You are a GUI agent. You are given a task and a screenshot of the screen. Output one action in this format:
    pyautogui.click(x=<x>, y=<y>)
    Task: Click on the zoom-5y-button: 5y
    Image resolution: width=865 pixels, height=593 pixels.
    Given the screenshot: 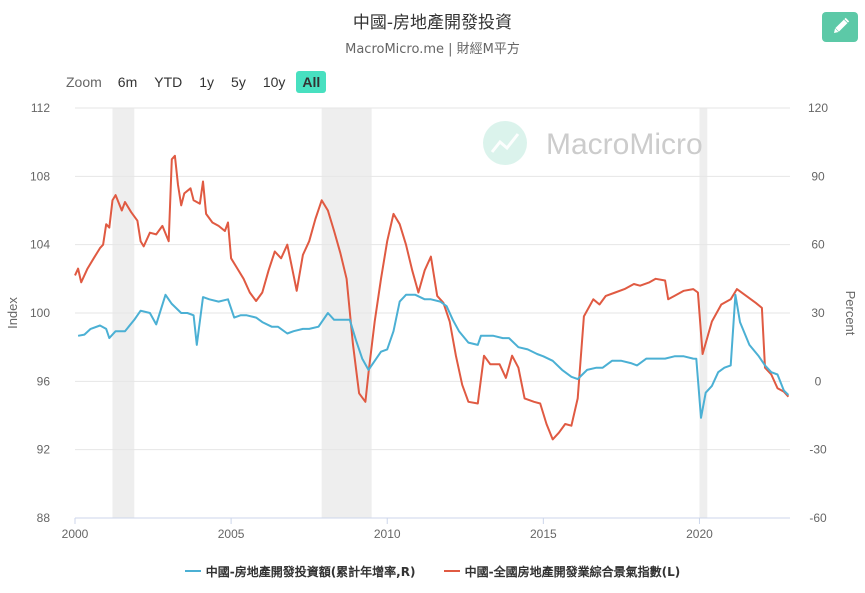 What is the action you would take?
    pyautogui.click(x=238, y=82)
    